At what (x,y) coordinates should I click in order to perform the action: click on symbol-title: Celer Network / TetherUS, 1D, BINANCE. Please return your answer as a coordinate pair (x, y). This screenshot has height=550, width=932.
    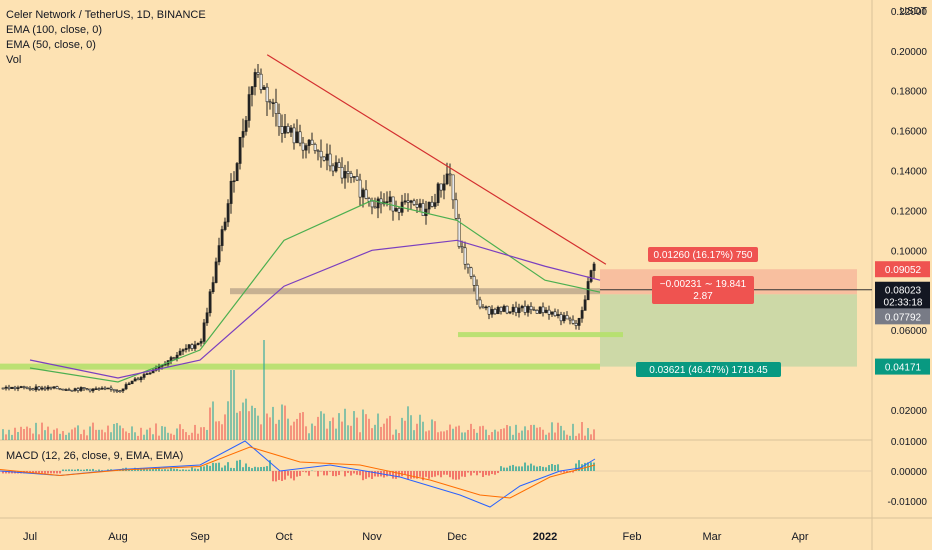
    Looking at the image, I should click on (106, 15).